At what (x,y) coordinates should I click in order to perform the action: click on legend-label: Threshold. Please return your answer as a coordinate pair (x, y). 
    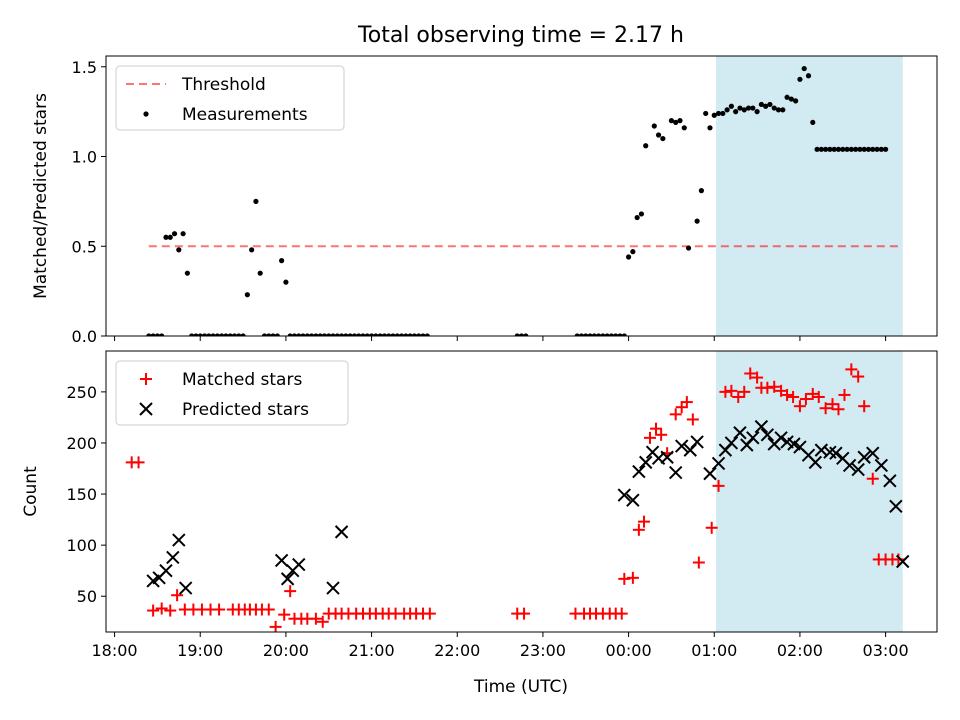
    Looking at the image, I should click on (223, 85).